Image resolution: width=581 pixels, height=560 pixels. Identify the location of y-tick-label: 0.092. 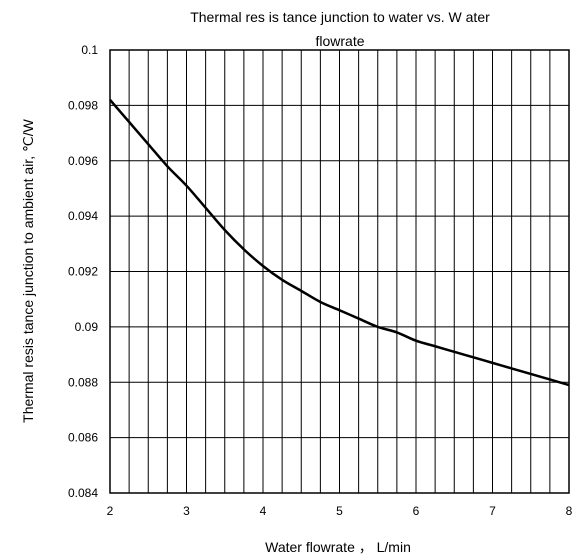
(83, 272).